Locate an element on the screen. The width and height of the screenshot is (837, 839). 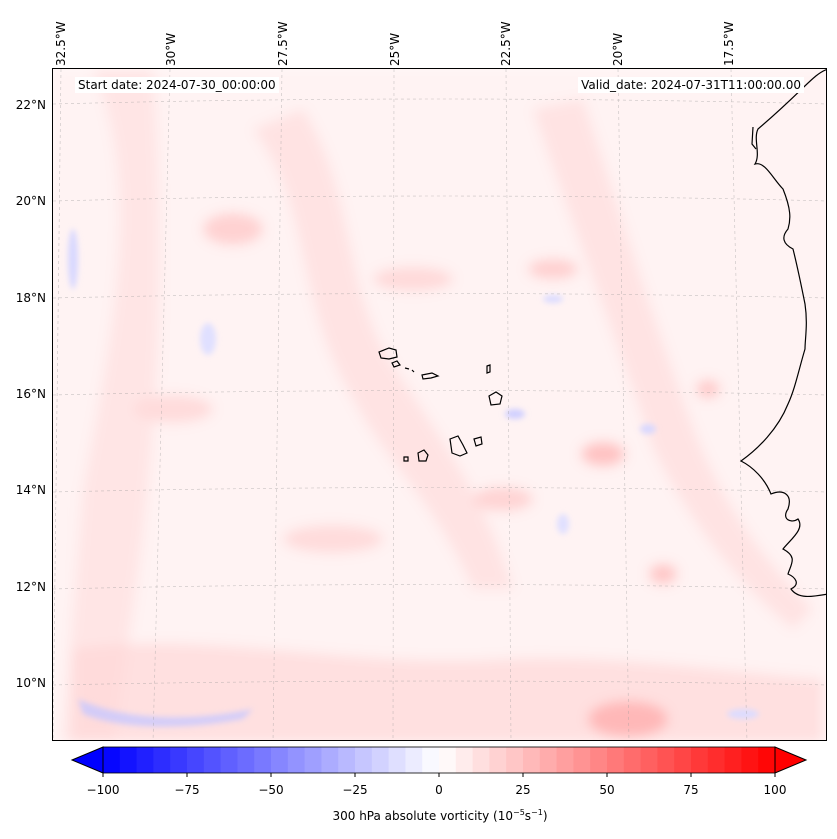
colorbar-tick-label: 100 is located at coordinates (775, 790).